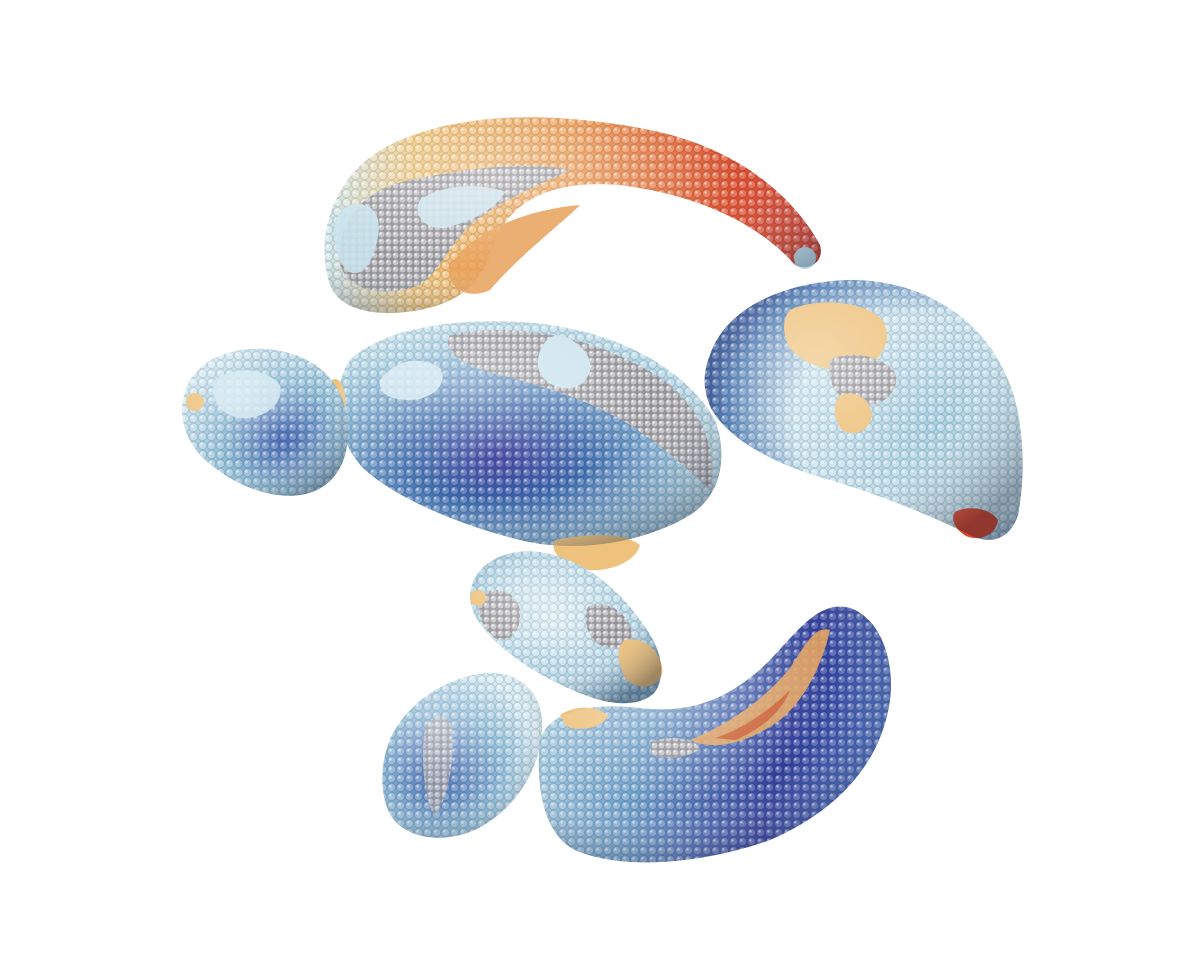 The width and height of the screenshot is (1200, 980). What do you see at coordinates (265, 422) in the screenshot?
I see `nucleus-accumbens-structure` at bounding box center [265, 422].